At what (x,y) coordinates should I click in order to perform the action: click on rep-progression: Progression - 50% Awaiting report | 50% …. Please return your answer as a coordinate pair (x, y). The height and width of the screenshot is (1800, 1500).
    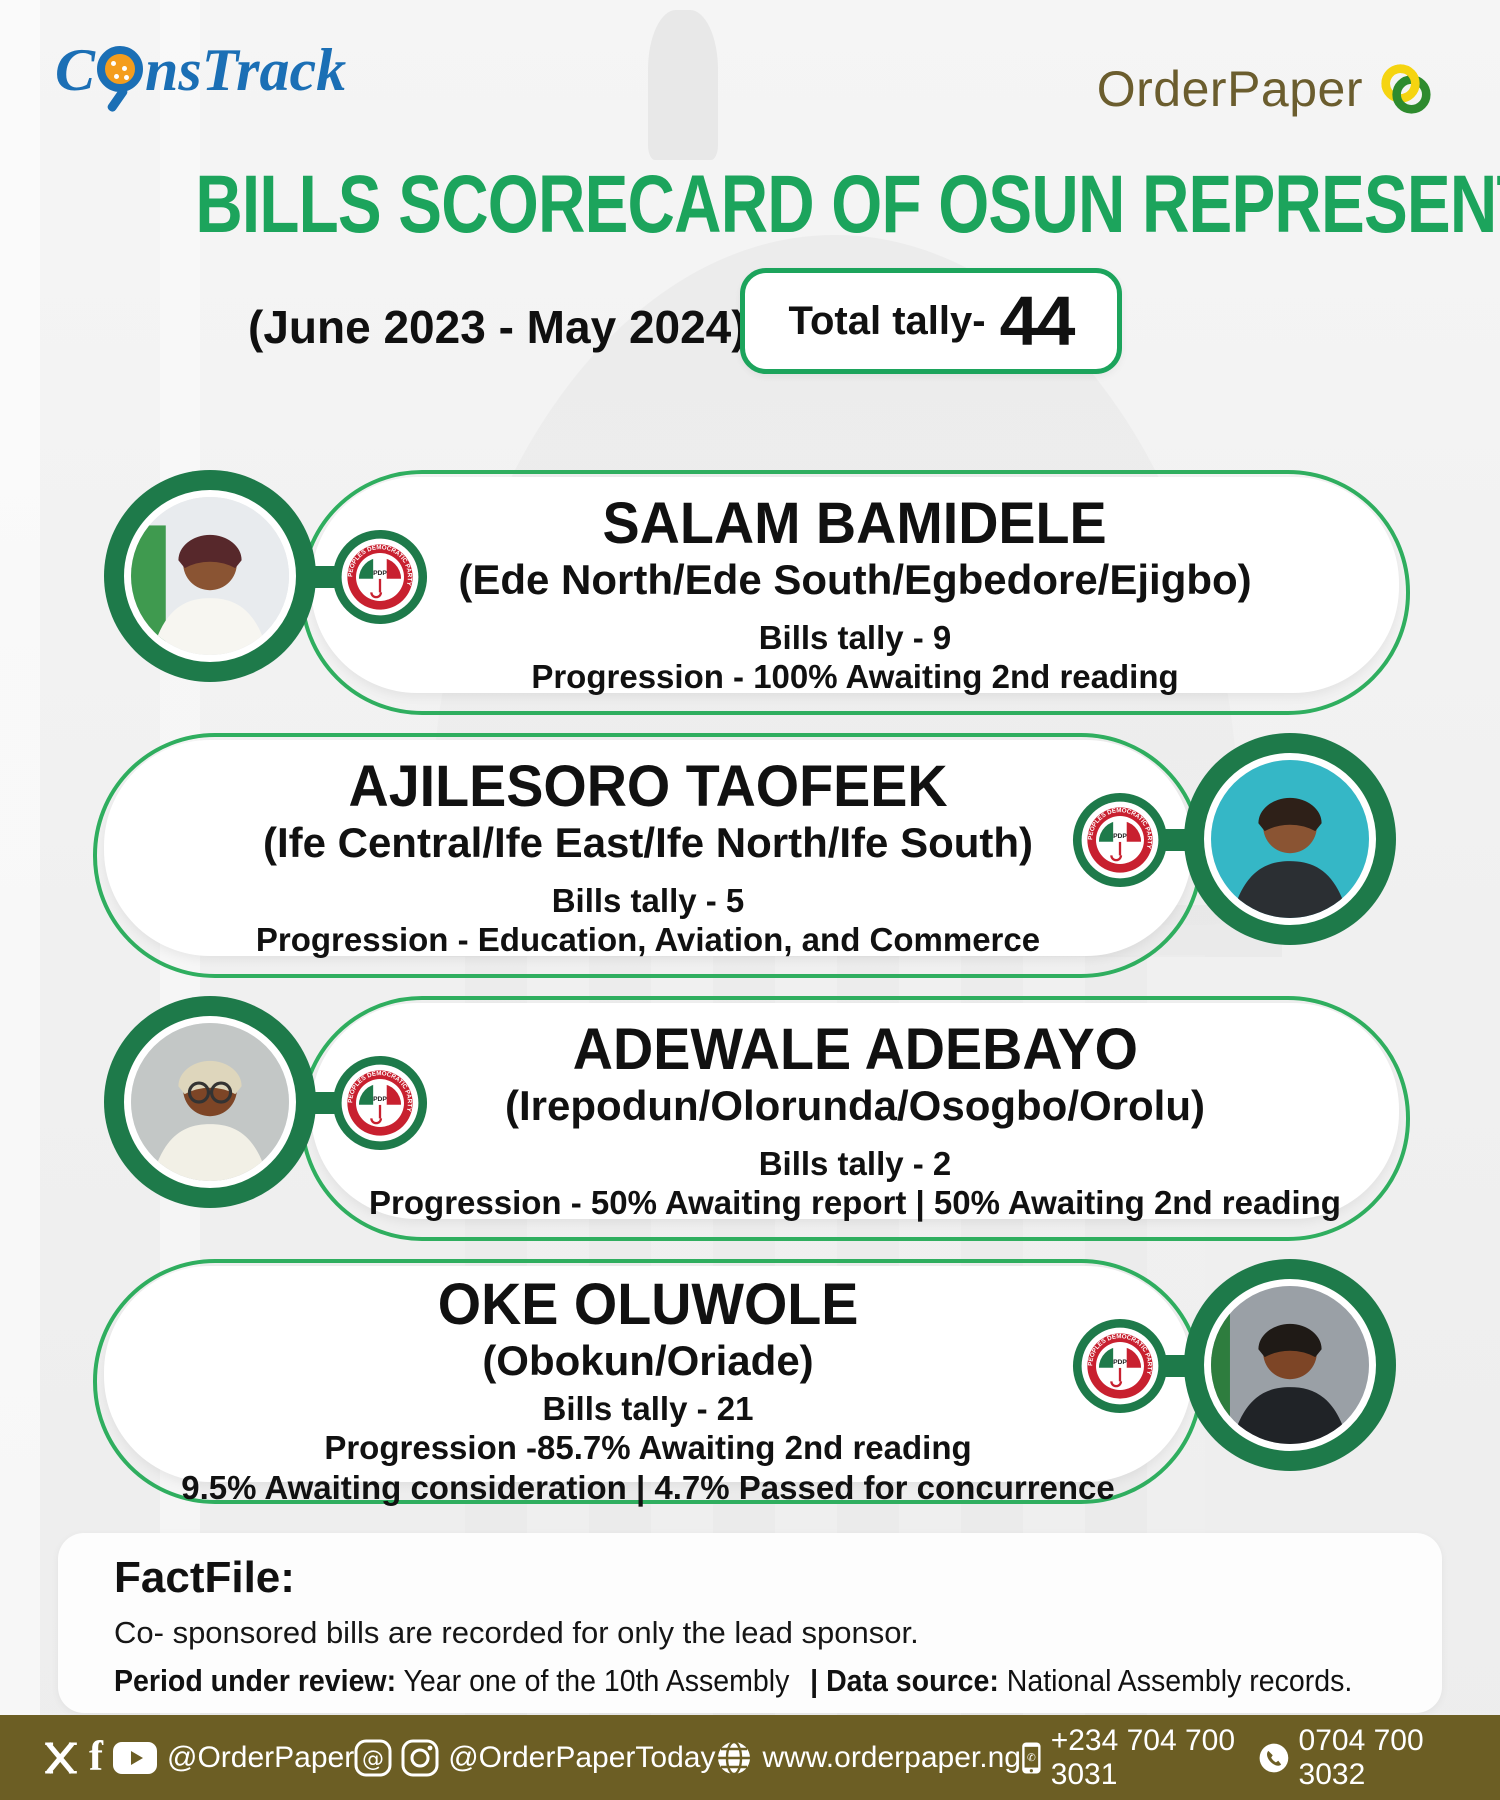
    Looking at the image, I should click on (855, 1203).